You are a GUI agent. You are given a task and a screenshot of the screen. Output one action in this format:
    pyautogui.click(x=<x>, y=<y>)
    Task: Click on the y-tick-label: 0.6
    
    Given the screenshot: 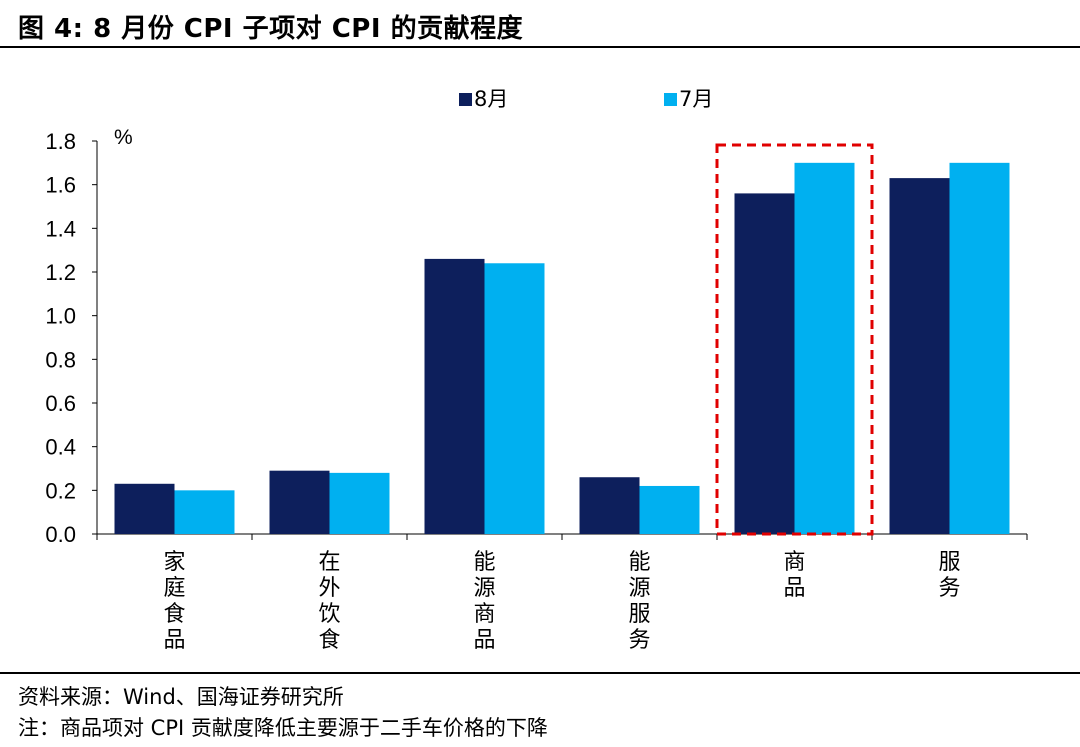 What is the action you would take?
    pyautogui.click(x=60, y=403)
    